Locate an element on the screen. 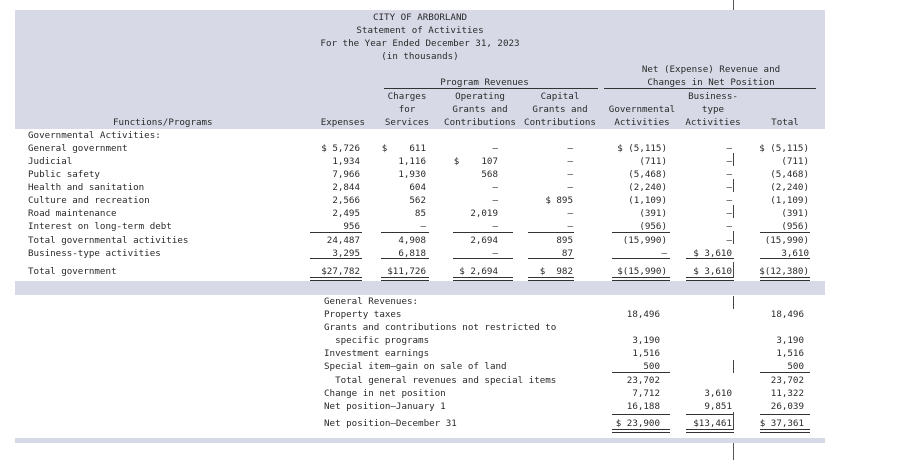 Image resolution: width=910 pixels, height=460 pixels. general-row-label: Net position—December 31 is located at coordinates (390, 423).